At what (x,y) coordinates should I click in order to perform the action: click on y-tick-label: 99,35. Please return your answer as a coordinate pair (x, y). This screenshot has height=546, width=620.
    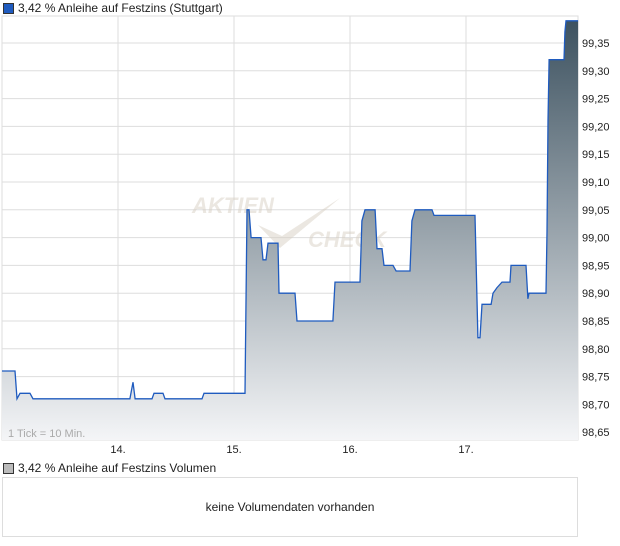
    Looking at the image, I should click on (596, 44).